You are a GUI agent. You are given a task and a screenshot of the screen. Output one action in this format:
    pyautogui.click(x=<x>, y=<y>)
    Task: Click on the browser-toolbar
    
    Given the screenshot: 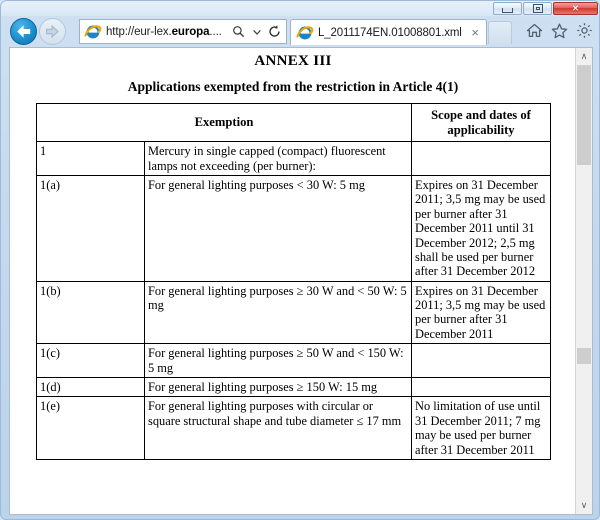 What is the action you would take?
    pyautogui.click(x=559, y=30)
    